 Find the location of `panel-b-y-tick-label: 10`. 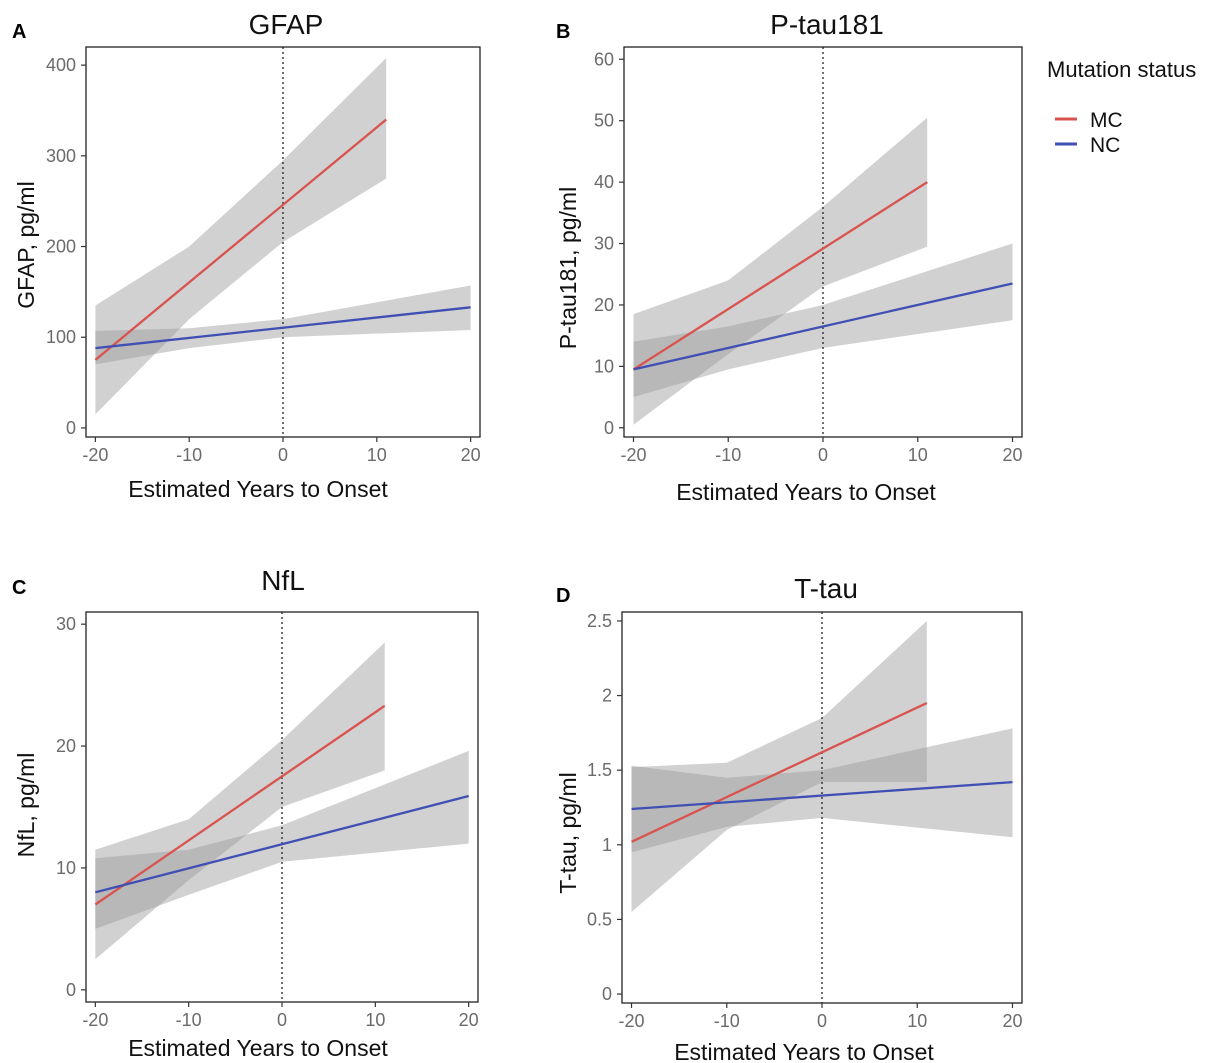

panel-b-y-tick-label: 10 is located at coordinates (604, 366).